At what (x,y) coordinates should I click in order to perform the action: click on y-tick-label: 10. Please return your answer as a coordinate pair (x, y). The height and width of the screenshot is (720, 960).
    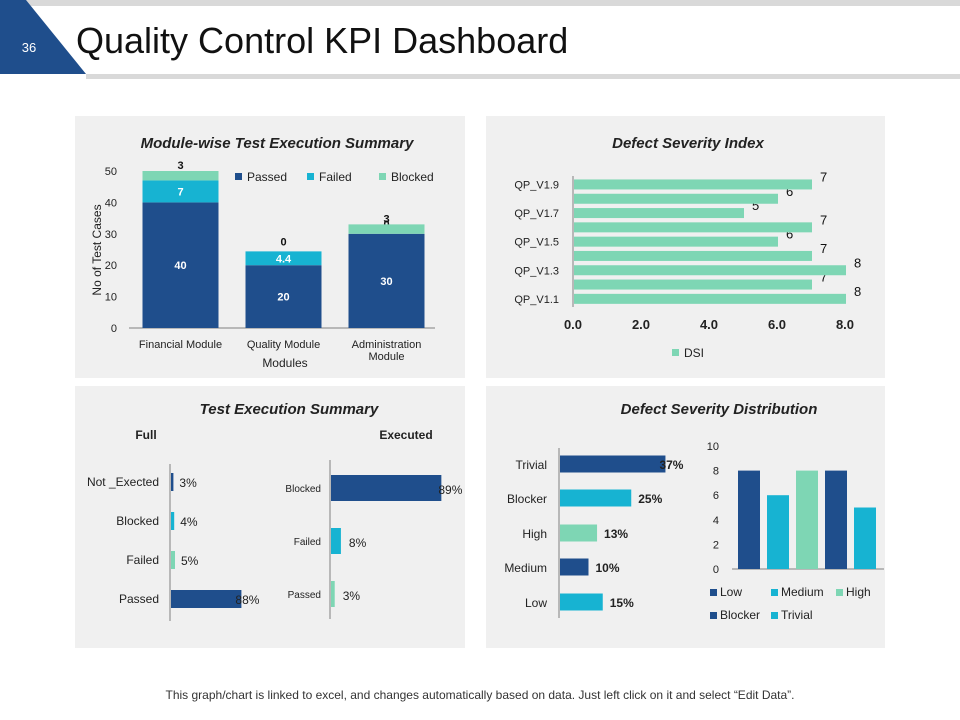
    Looking at the image, I should click on (713, 447).